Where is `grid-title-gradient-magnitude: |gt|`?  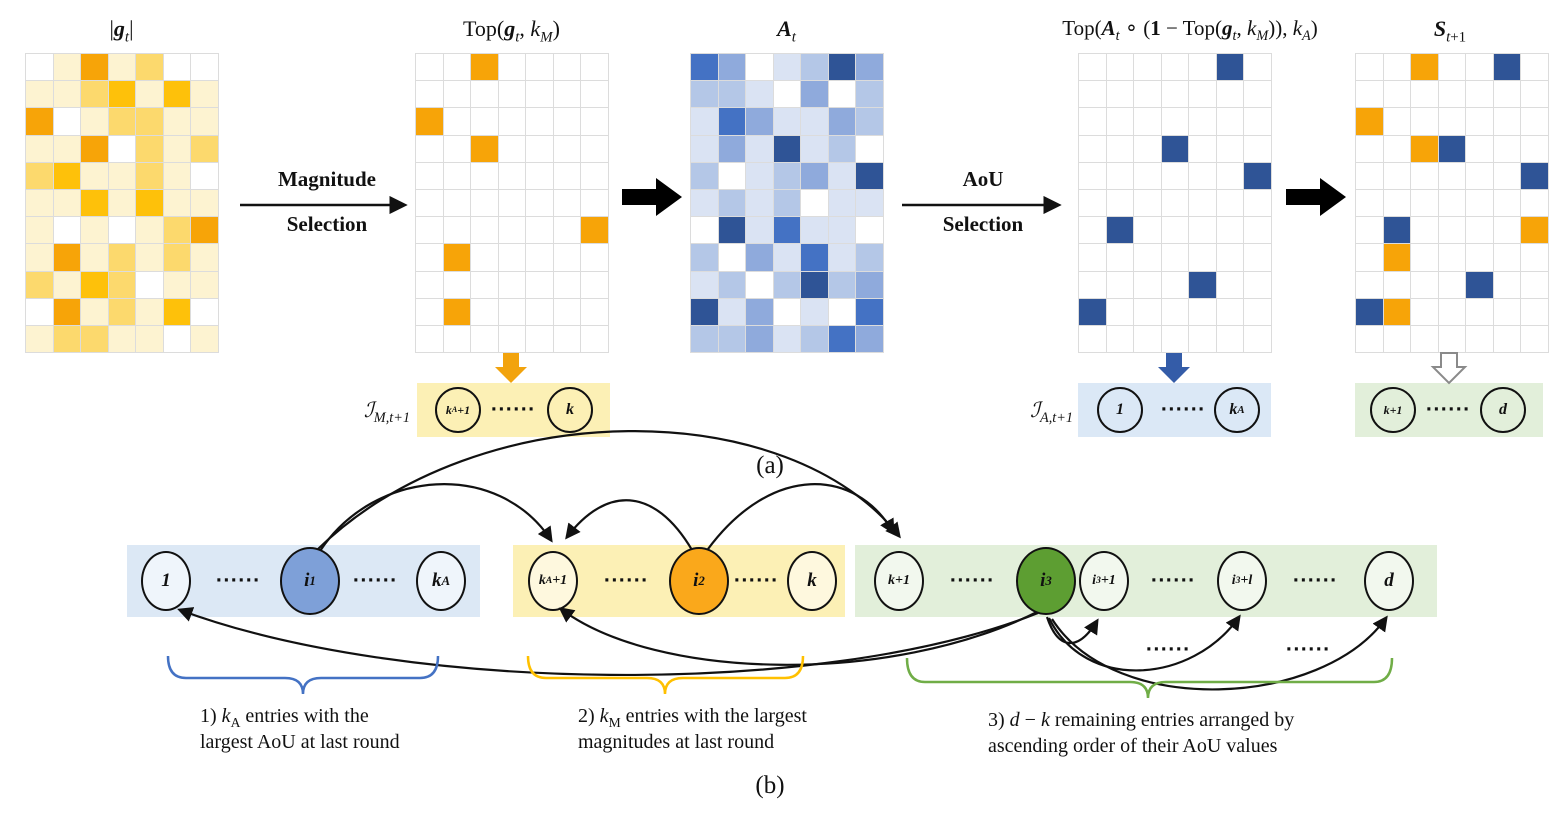 grid-title-gradient-magnitude: |gt| is located at coordinates (121, 31).